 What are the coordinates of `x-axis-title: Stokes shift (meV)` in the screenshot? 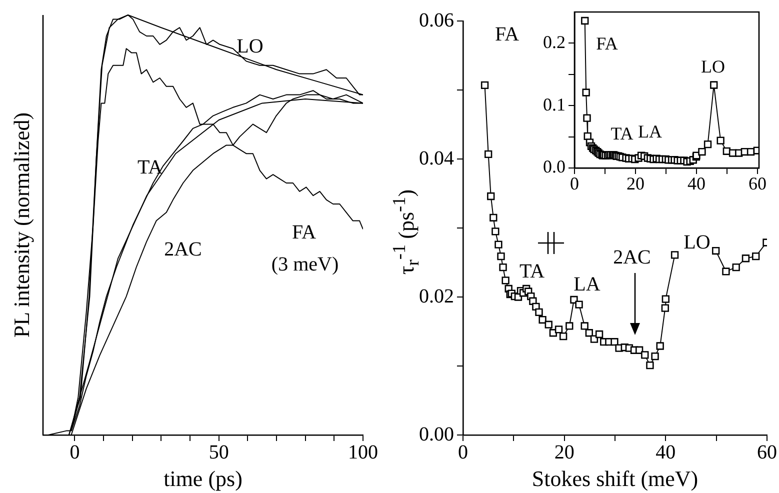 It's located at (615, 478).